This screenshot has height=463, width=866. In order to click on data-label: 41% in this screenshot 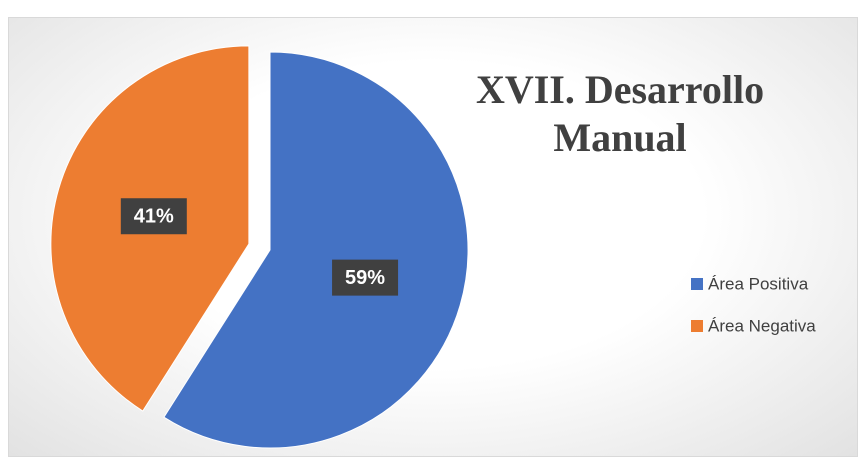, I will do `click(154, 217)`.